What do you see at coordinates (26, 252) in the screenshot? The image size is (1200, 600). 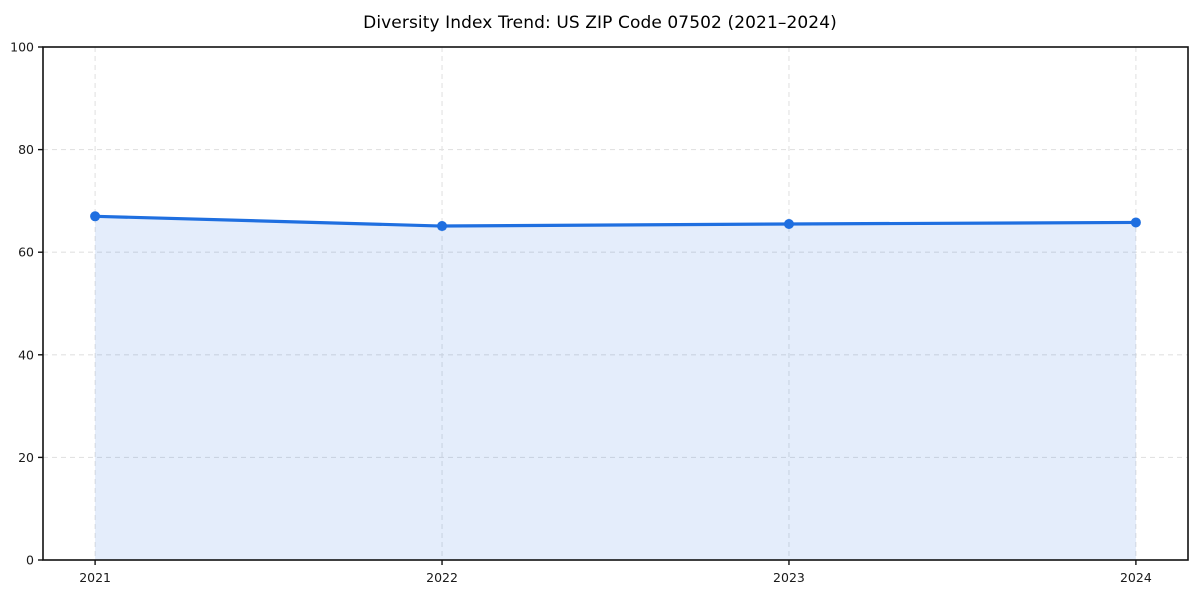 I see `y-tick-label: 60` at bounding box center [26, 252].